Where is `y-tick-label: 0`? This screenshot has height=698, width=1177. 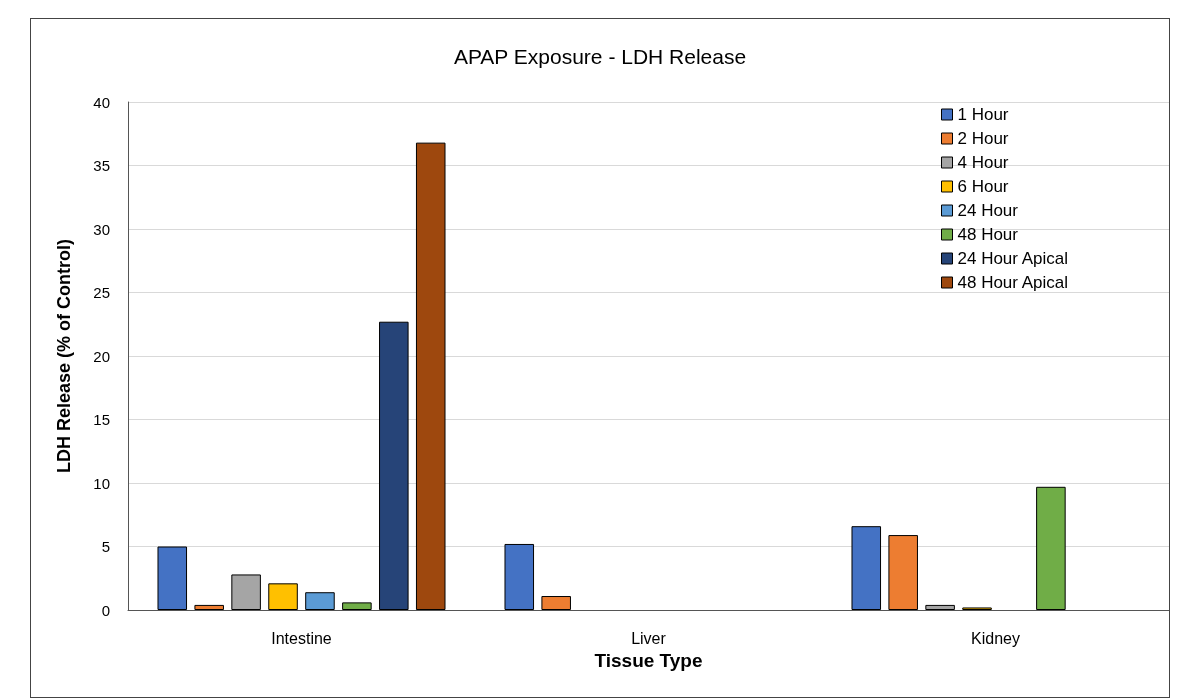
y-tick-label: 0 is located at coordinates (105, 610).